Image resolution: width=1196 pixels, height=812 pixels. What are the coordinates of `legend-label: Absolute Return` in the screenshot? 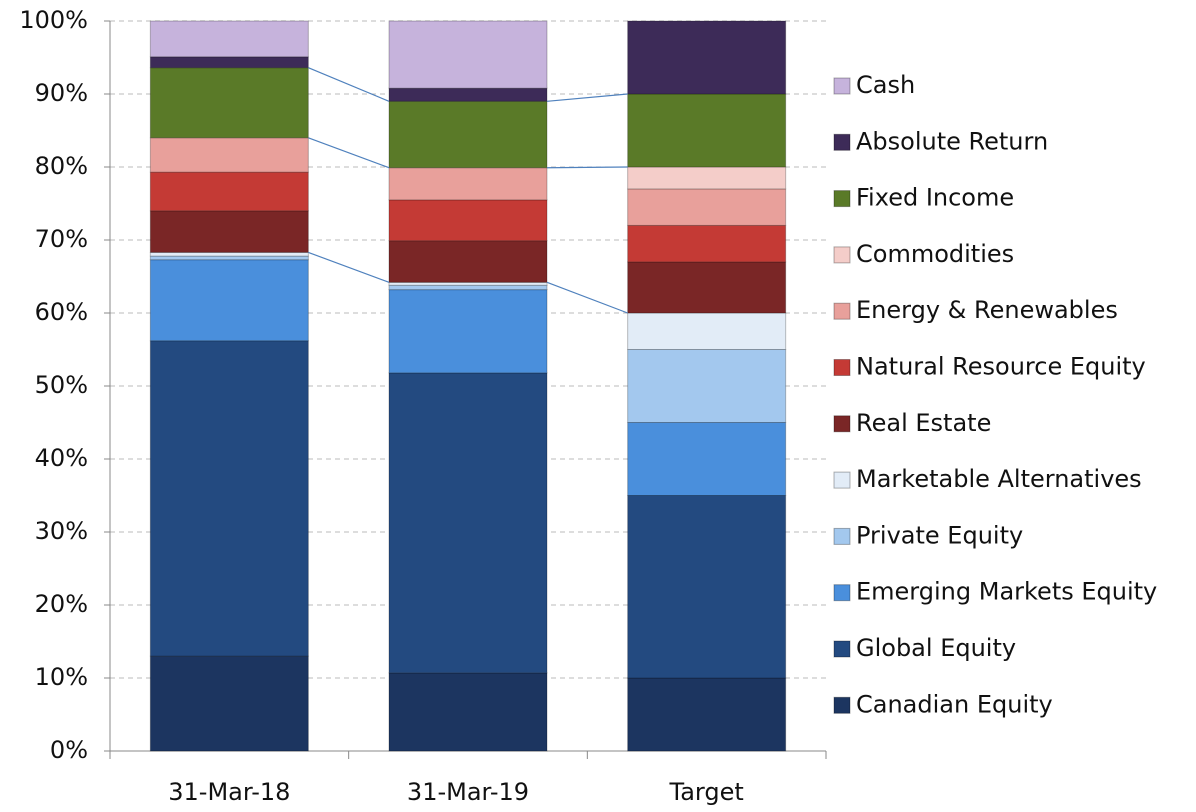 It's located at (952, 141).